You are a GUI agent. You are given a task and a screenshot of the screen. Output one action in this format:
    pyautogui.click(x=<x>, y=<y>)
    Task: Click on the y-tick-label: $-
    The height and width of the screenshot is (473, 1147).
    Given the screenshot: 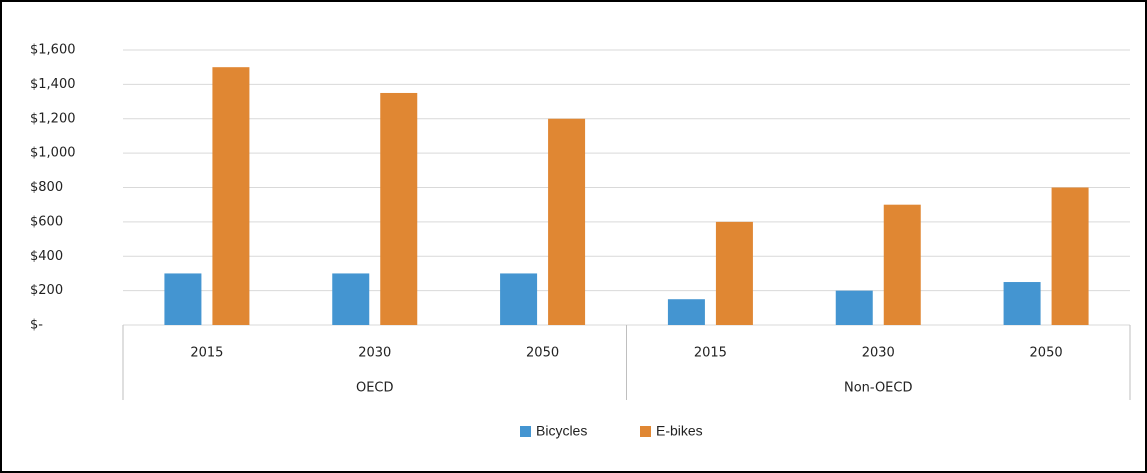 What is the action you would take?
    pyautogui.click(x=36, y=325)
    